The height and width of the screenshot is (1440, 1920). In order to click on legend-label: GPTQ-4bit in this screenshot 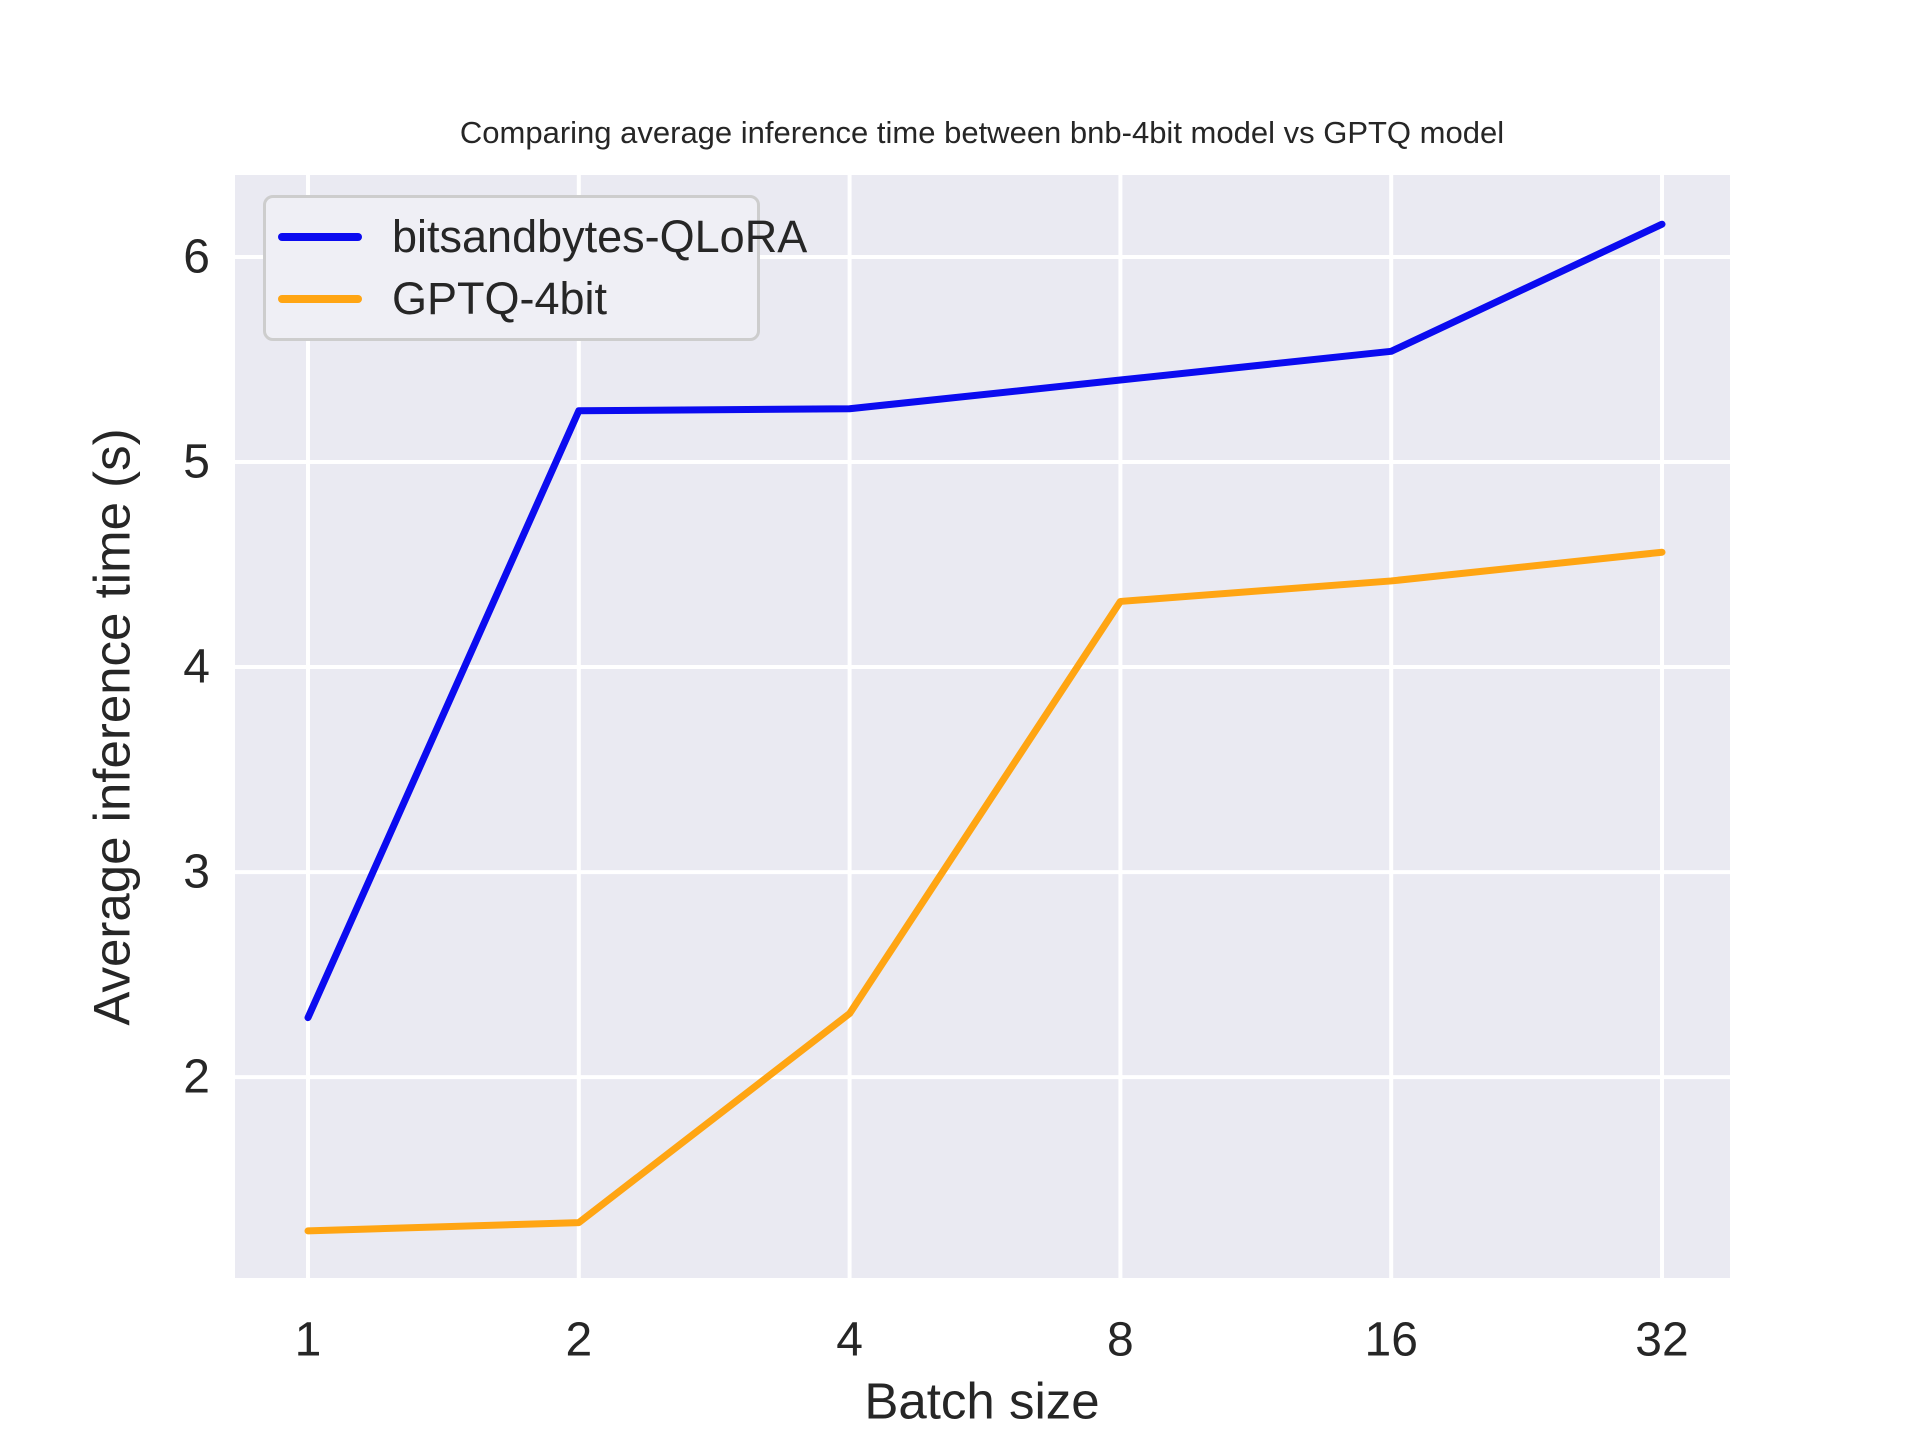, I will do `click(500, 299)`.